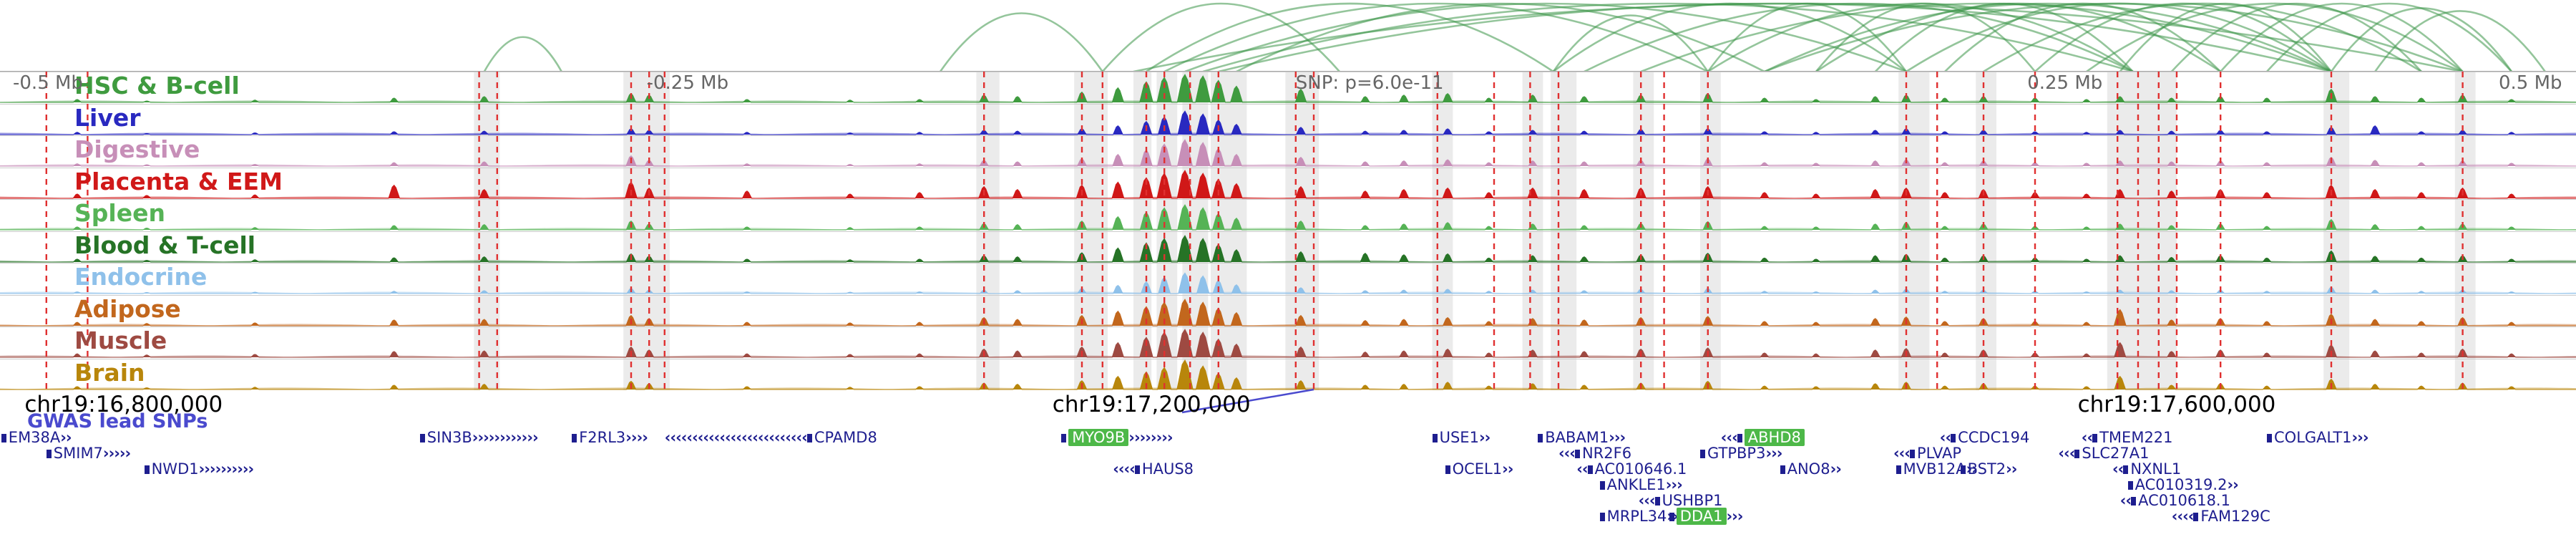 The height and width of the screenshot is (537, 2576). Describe the element at coordinates (1808, 469) in the screenshot. I see `gene-label: ANO8` at that location.